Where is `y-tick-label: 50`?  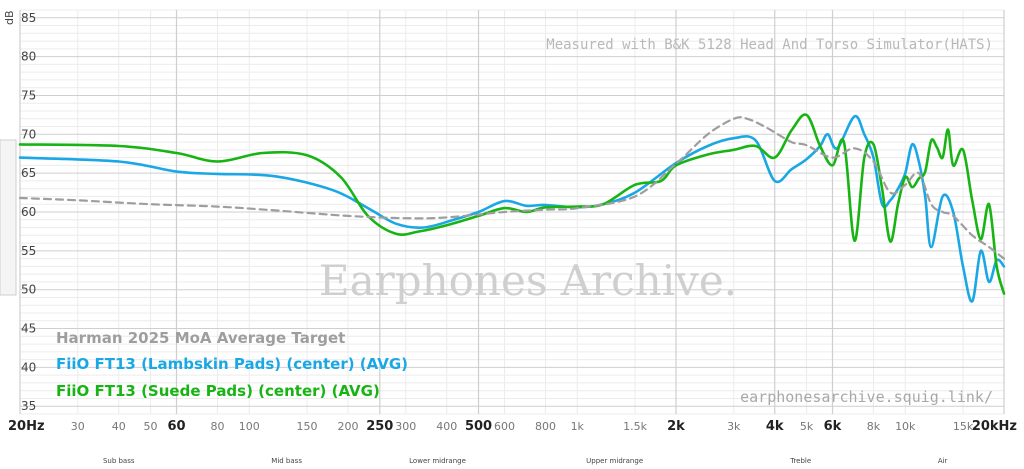
y-tick-label: 50 is located at coordinates (28, 290).